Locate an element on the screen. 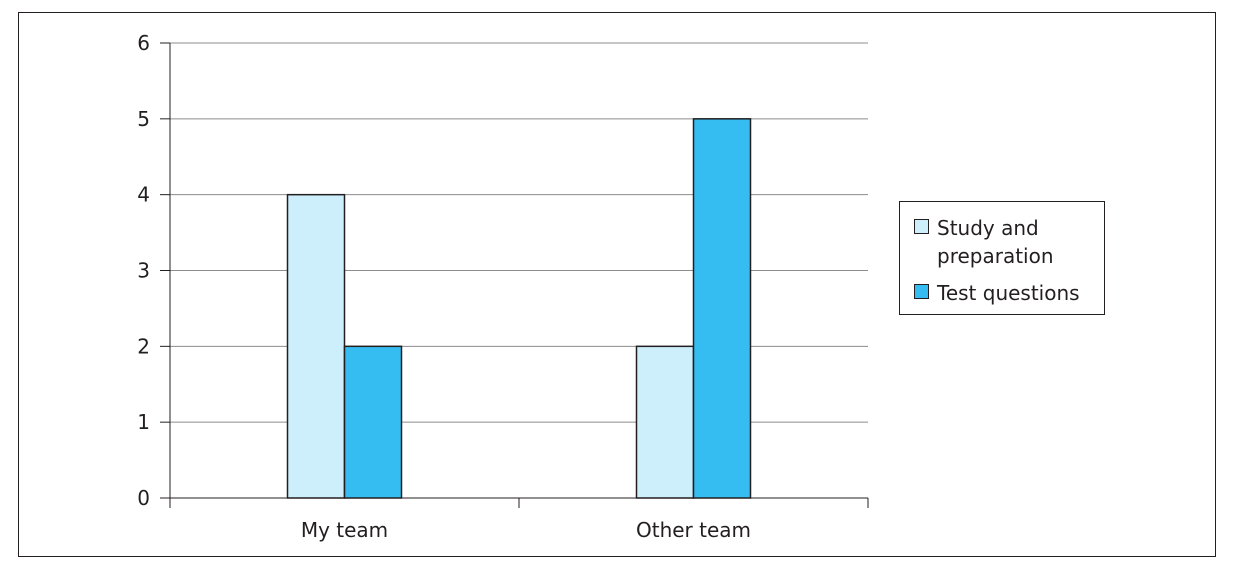  x-category-label: Other team is located at coordinates (693, 530).